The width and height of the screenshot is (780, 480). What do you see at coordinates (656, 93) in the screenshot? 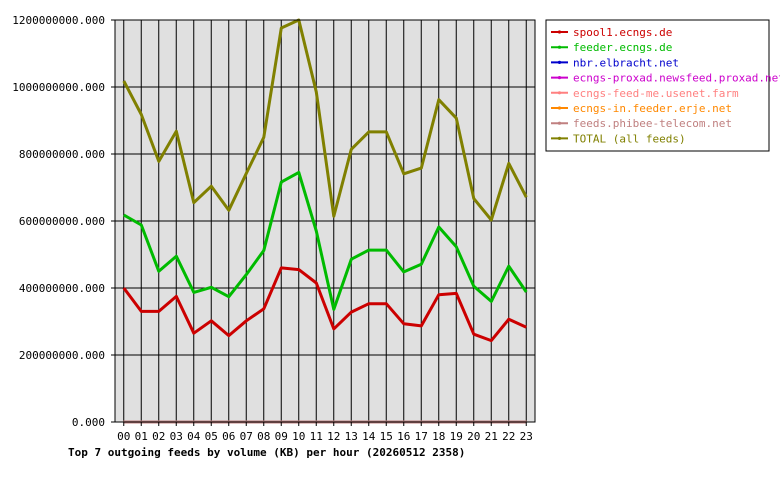
I see `legend-label-ecngs-feed-me-usenet-farm: ecngs-feed-me.usenet.farm` at bounding box center [656, 93].